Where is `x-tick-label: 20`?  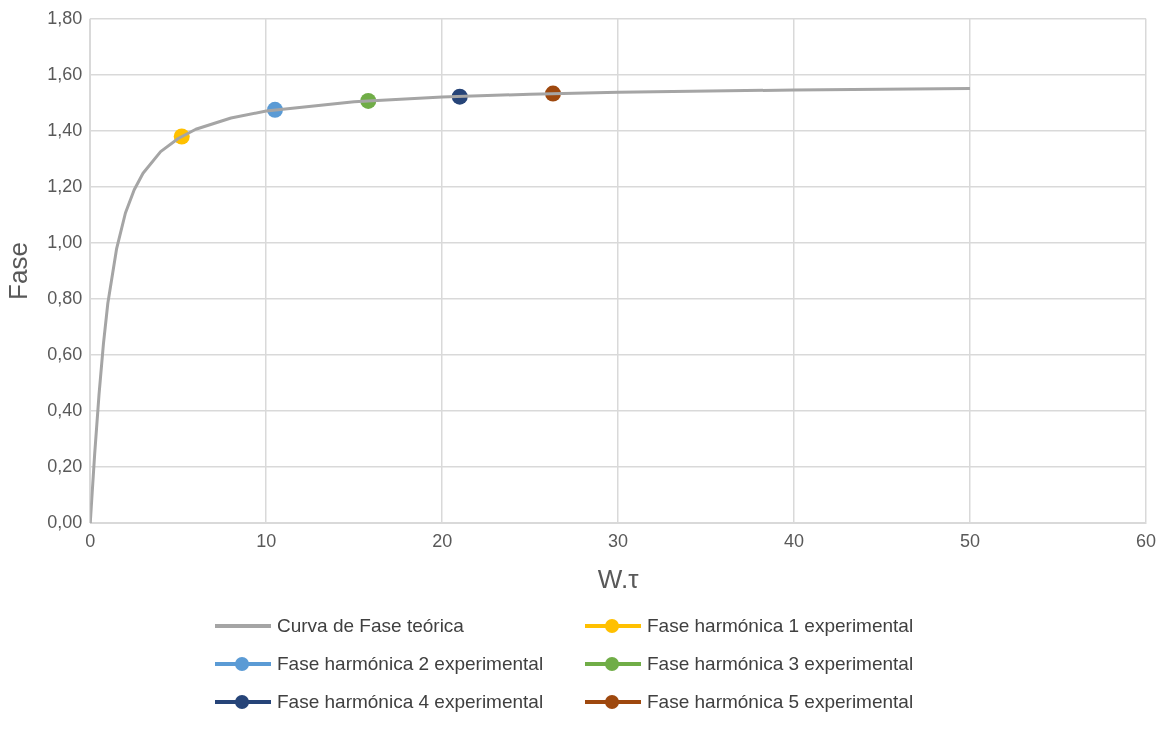 x-tick-label: 20 is located at coordinates (442, 540).